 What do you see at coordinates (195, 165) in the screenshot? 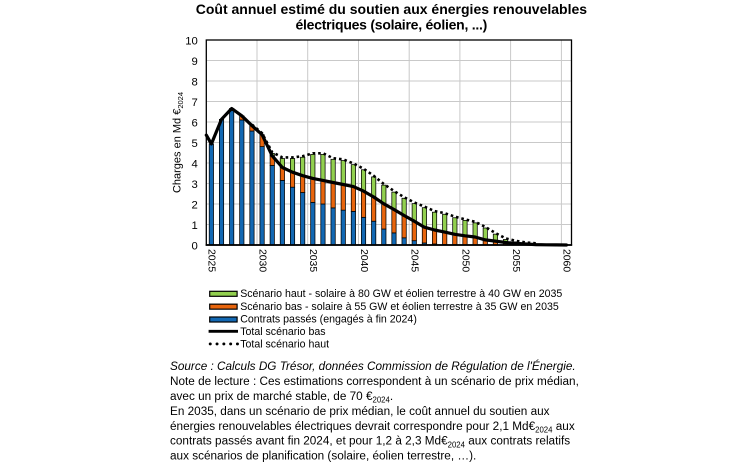
I see `svg-text: 4` at bounding box center [195, 165].